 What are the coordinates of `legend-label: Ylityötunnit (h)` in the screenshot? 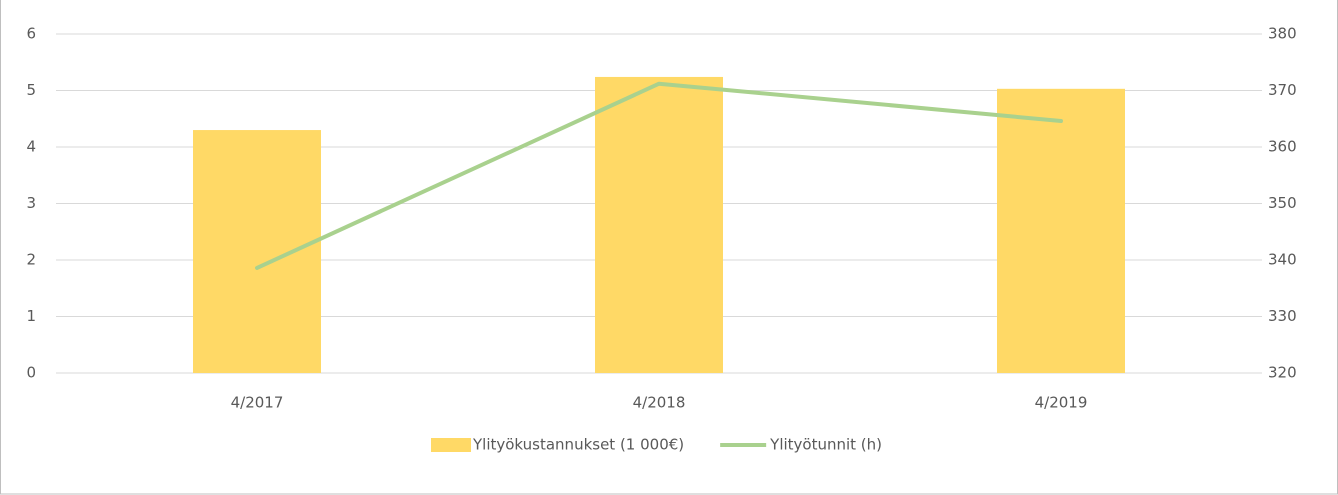 It's located at (825, 445).